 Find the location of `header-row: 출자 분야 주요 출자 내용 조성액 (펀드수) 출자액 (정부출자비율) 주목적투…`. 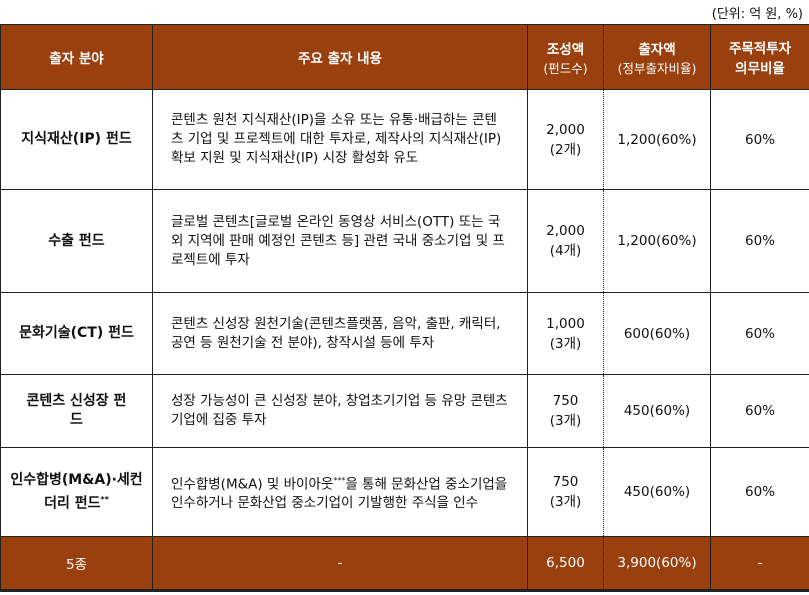

header-row: 출자 분야 주요 출자 내용 조성액 (펀드수) 출자액 (정부출자비율) 주목적투… is located at coordinates (404, 57).